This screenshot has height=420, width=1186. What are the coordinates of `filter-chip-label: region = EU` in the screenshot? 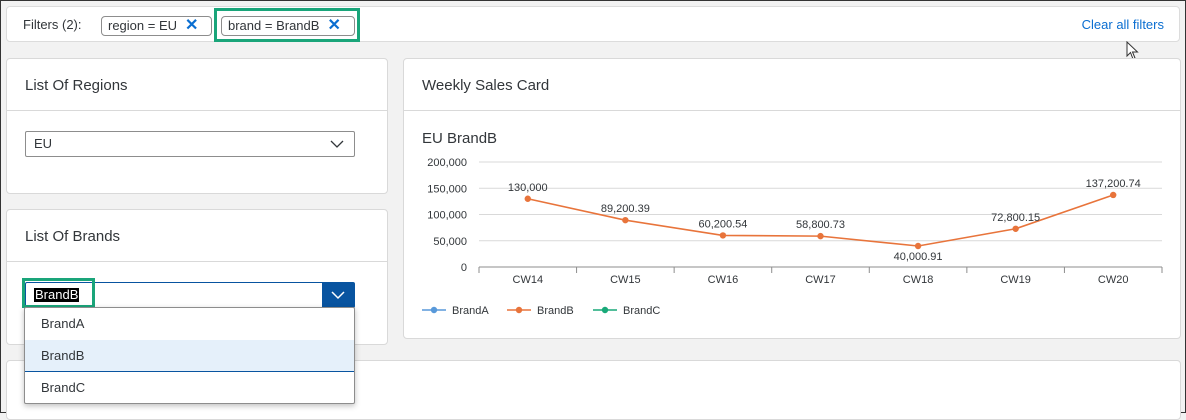 It's located at (143, 25).